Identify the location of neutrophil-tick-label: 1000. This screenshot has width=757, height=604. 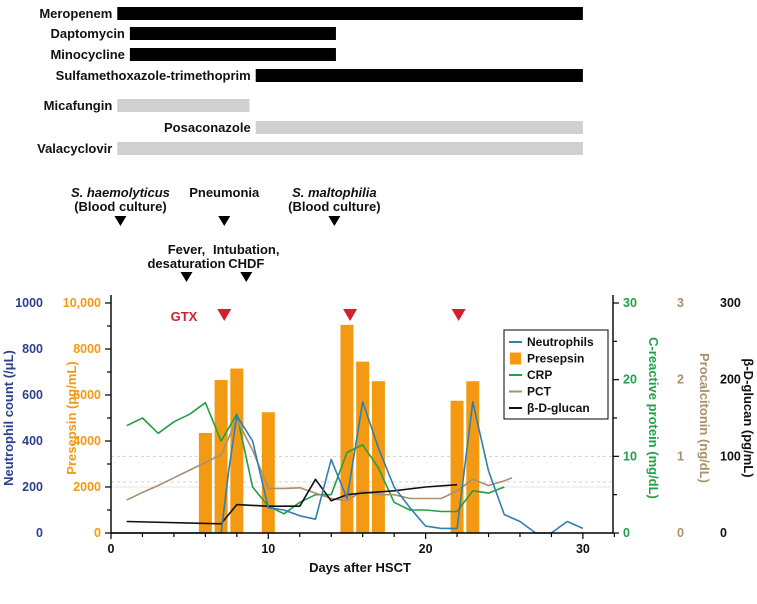
(29, 303).